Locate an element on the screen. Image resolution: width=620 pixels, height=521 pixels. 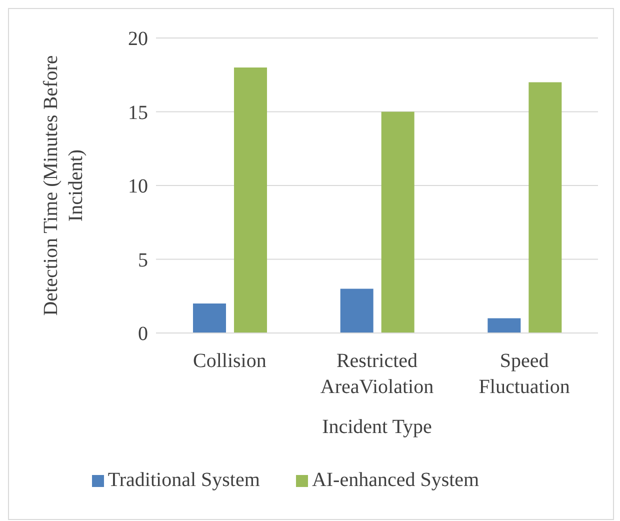
x-axis-title: Incident Type is located at coordinates (377, 427).